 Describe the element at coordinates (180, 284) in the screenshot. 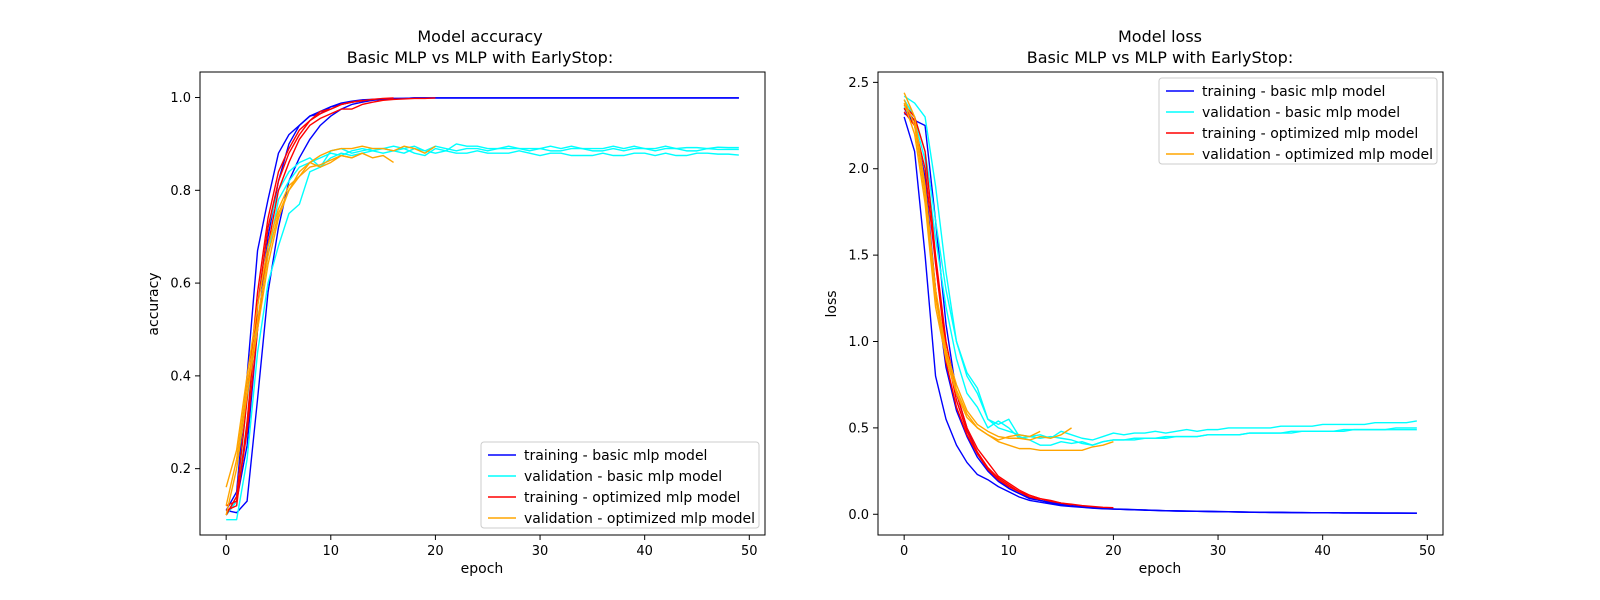

I see `y-tick-label: 0.6` at that location.